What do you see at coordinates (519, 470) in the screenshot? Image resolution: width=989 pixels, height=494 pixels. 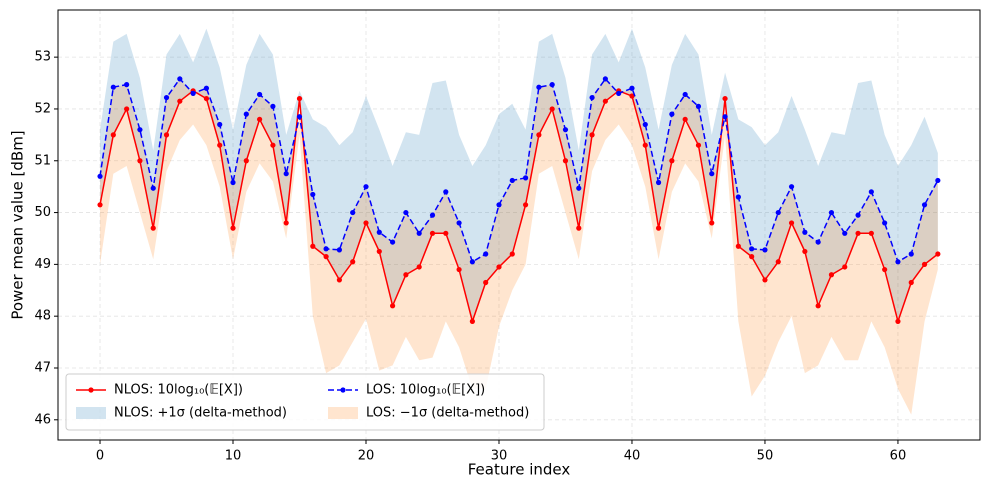 I see `x-axis-label: Feature index` at bounding box center [519, 470].